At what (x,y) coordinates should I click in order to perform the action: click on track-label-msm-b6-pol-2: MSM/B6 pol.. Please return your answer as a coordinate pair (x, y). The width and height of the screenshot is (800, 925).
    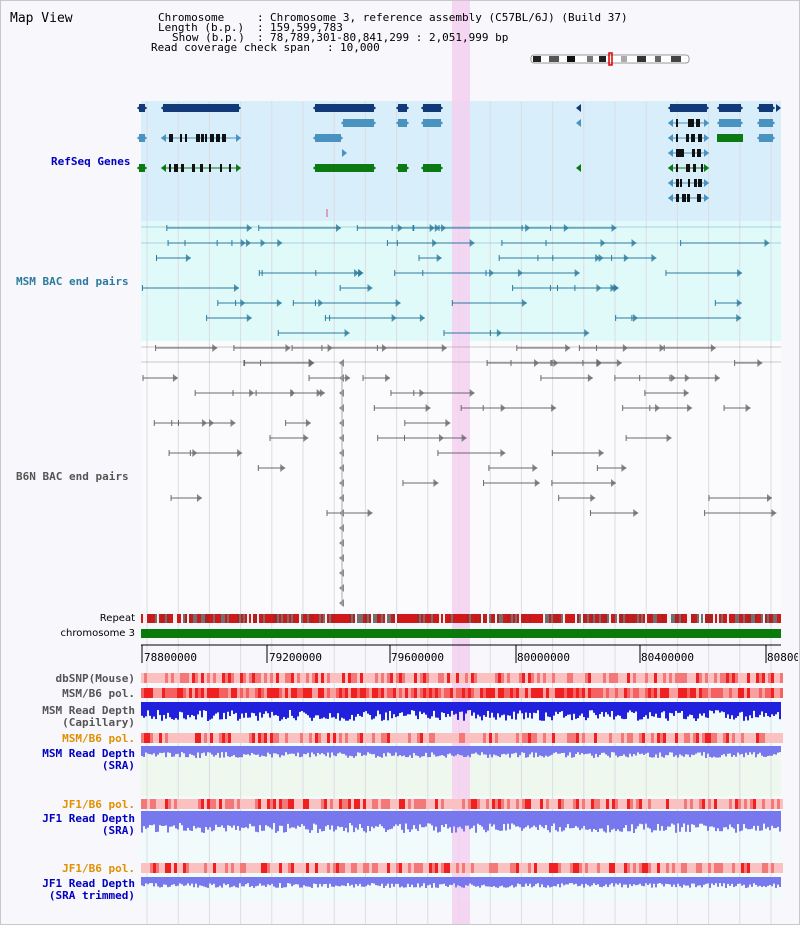
    Looking at the image, I should click on (98, 738).